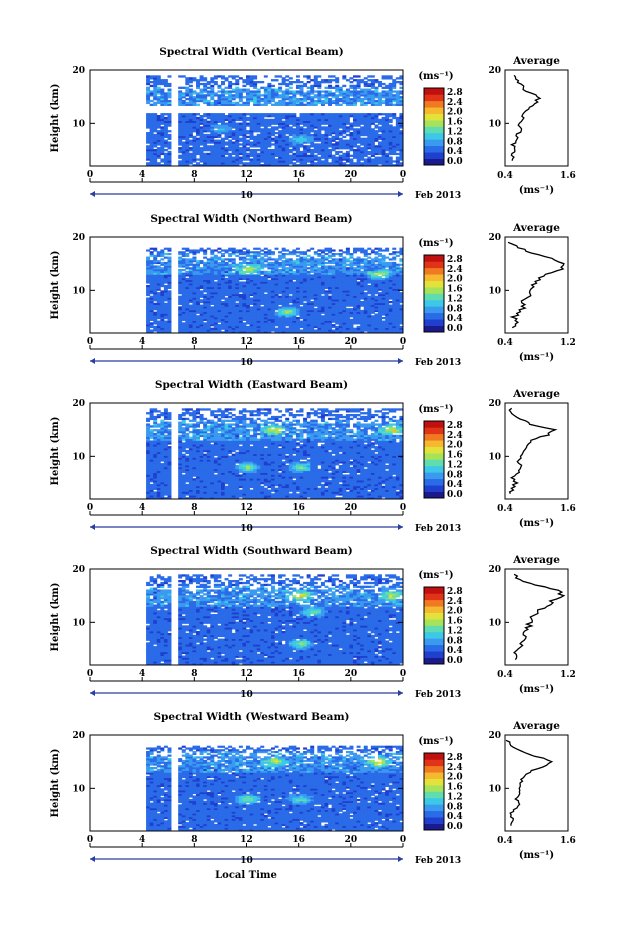  I want to click on panel-title: Spectral Width (Northward Beam), so click(251, 219).